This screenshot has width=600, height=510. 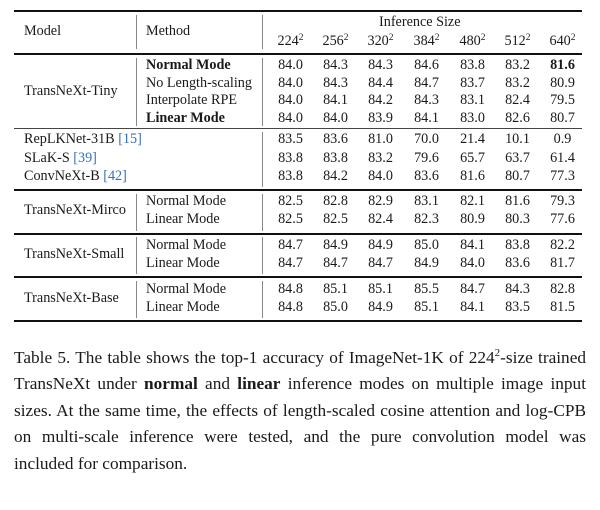 I want to click on method-divider-baselines, so click(x=262, y=159).